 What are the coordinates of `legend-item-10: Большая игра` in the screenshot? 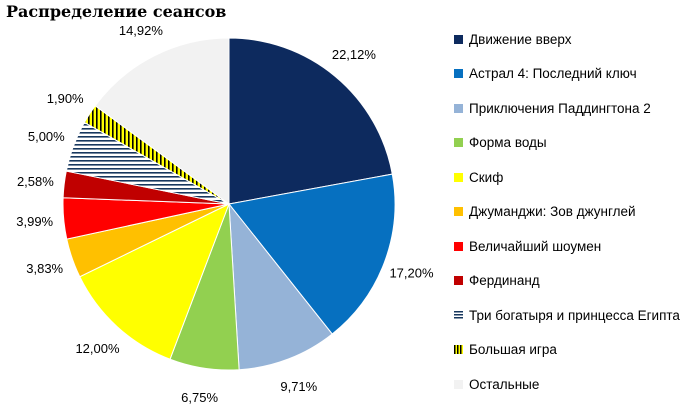 It's located at (567, 350).